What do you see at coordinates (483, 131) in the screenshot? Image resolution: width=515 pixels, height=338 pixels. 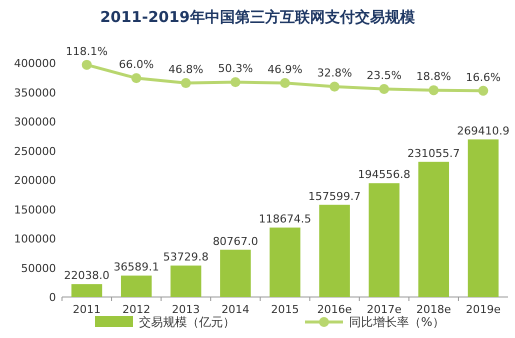 I see `data-label: 269410.9` at bounding box center [483, 131].